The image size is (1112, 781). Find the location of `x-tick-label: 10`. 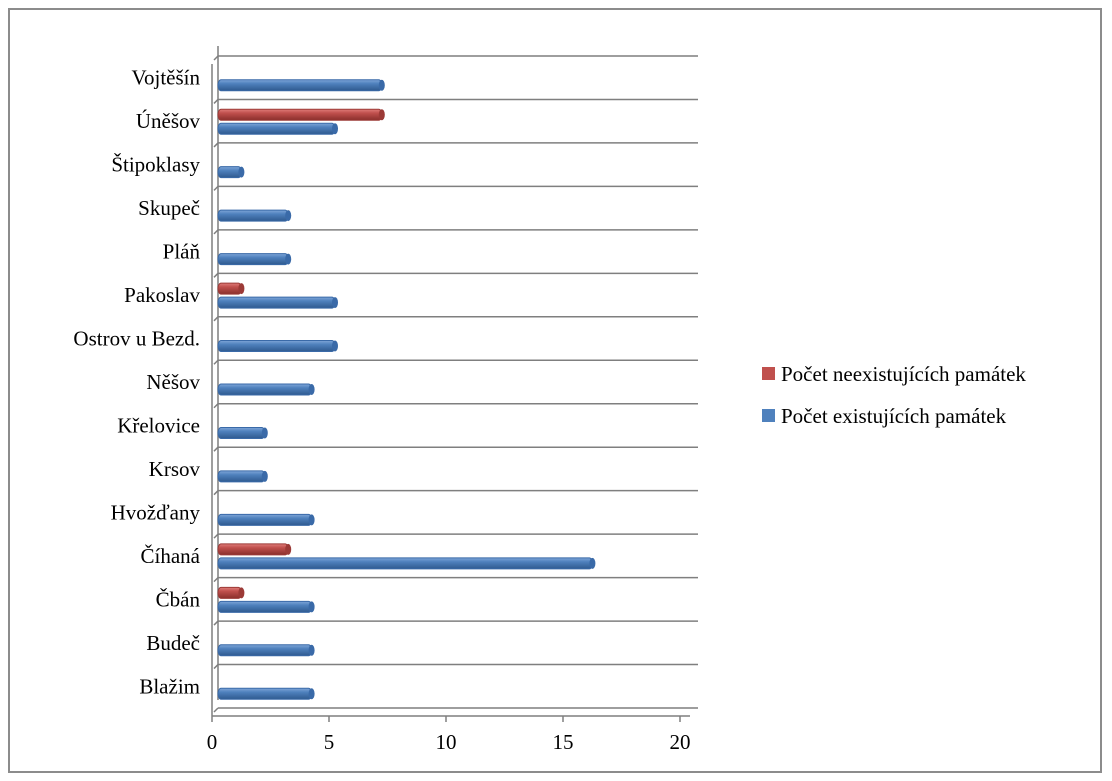

x-tick-label: 10 is located at coordinates (446, 742).